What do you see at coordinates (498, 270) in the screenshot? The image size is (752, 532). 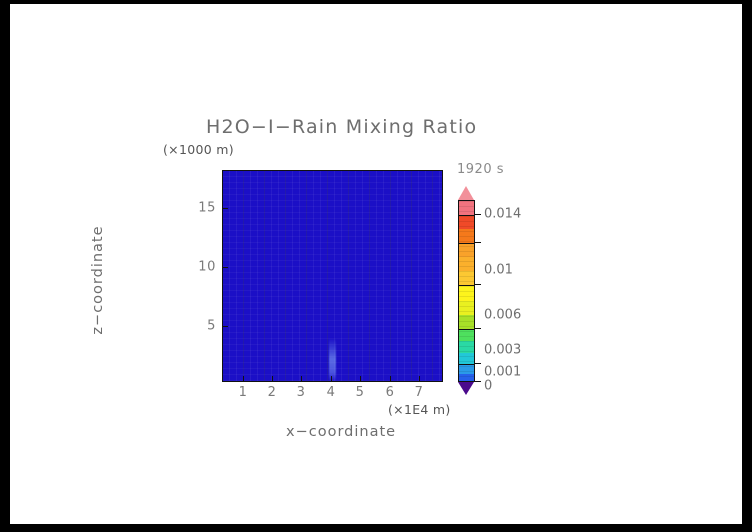 I see `colorbar-tick-label: 0.01` at bounding box center [498, 270].